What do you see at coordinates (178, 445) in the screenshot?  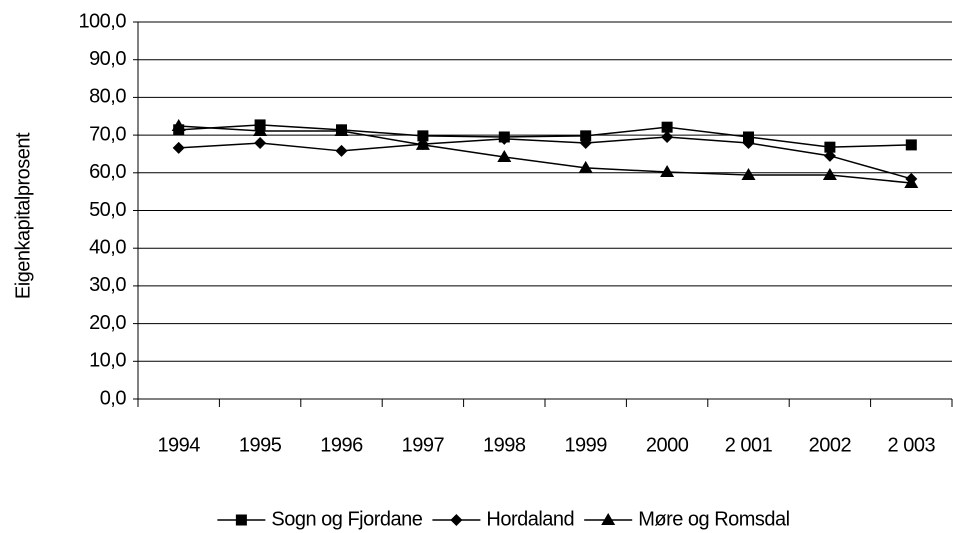 I see `x-tick-label: 1994` at bounding box center [178, 445].